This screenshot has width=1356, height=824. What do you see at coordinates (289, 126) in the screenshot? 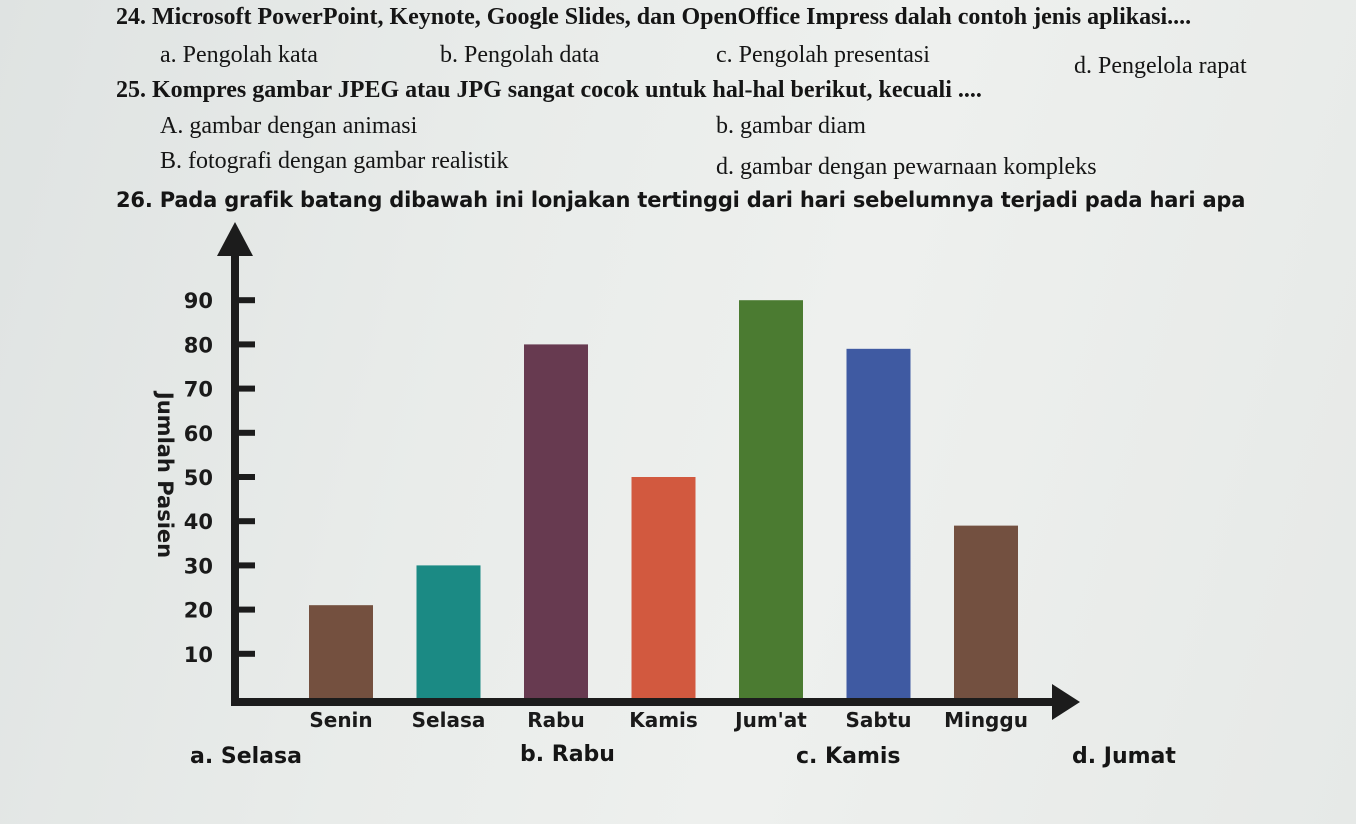
I see `q25-option-a: A. gambar dengan animasi` at bounding box center [289, 126].